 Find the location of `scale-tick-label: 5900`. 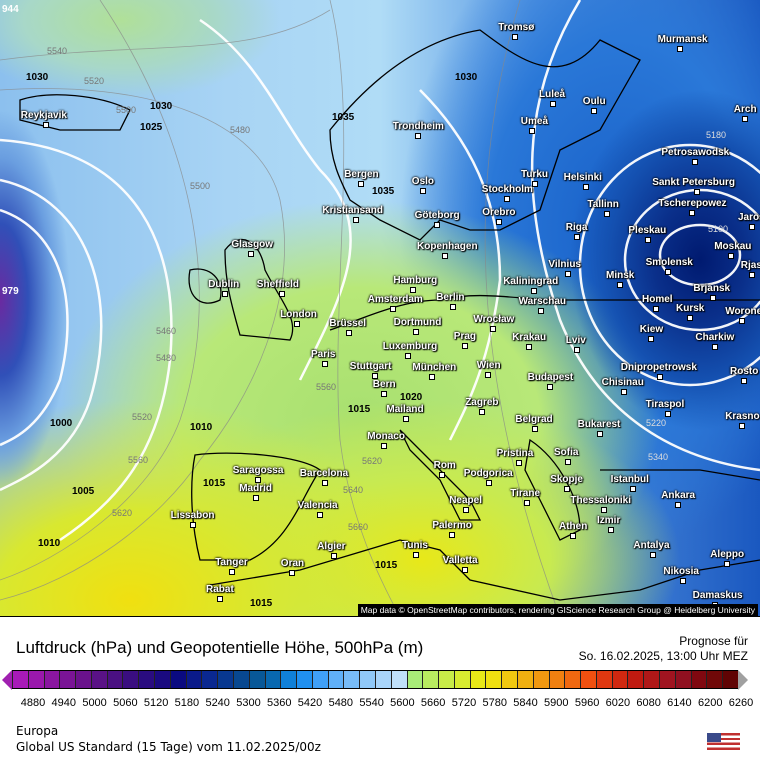

scale-tick-label: 5900 is located at coordinates (556, 703).